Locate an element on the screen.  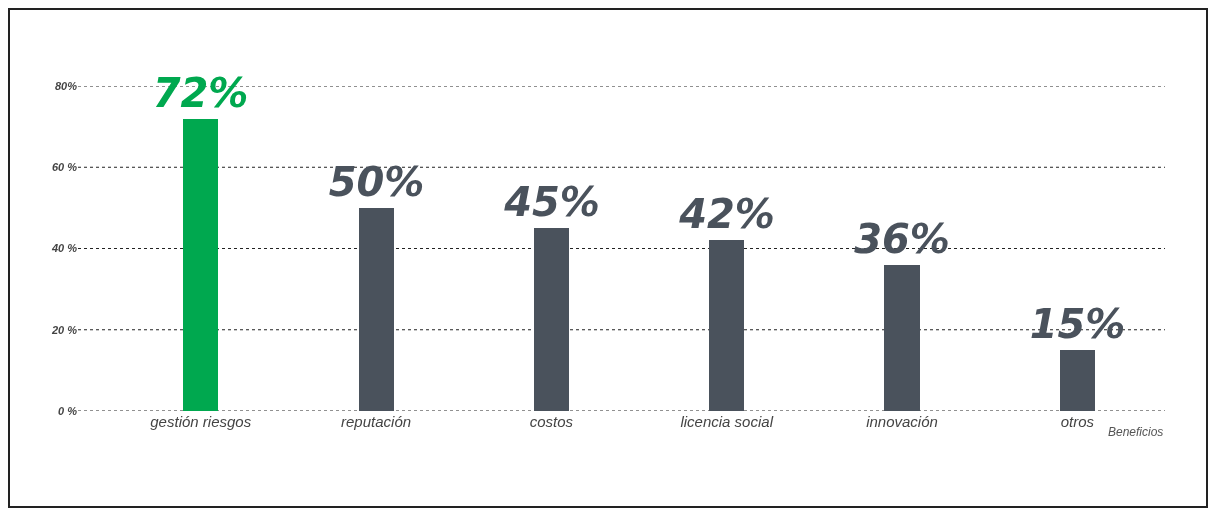
x-tick-label: reputación is located at coordinates (376, 421).